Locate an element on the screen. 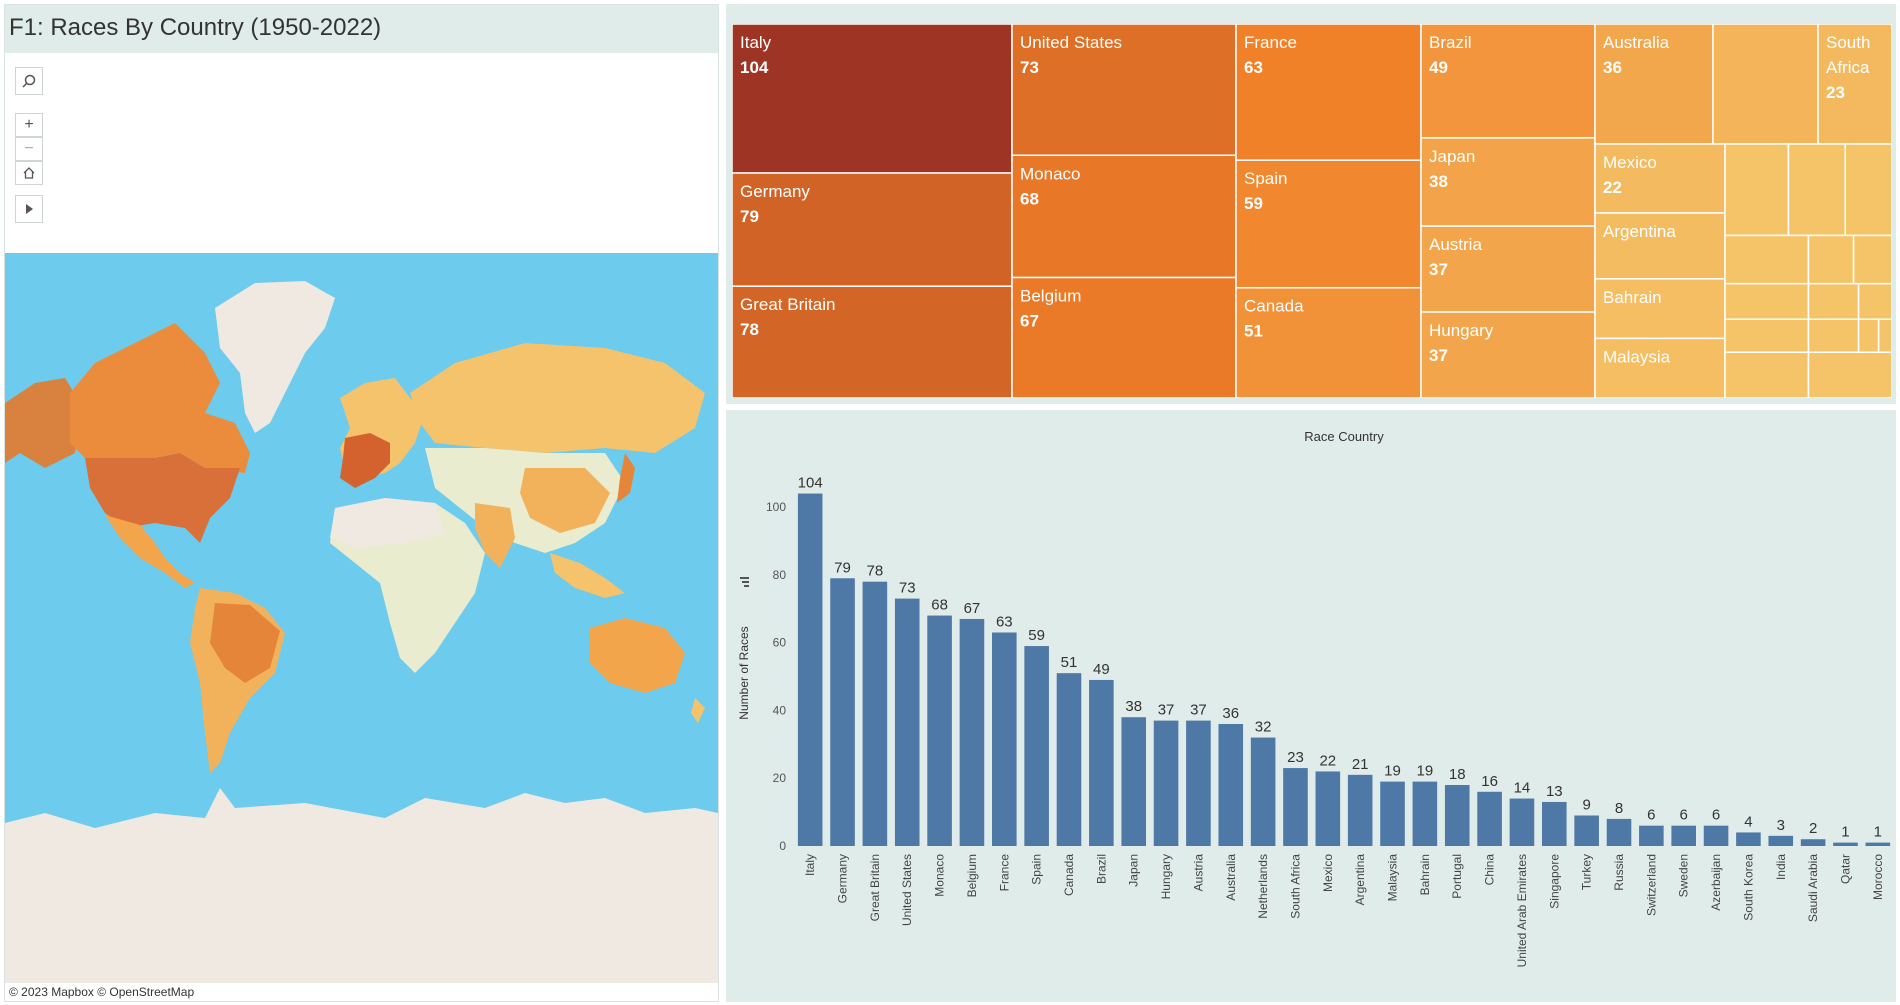 This screenshot has height=1005, width=1900. home-button is located at coordinates (29, 173).